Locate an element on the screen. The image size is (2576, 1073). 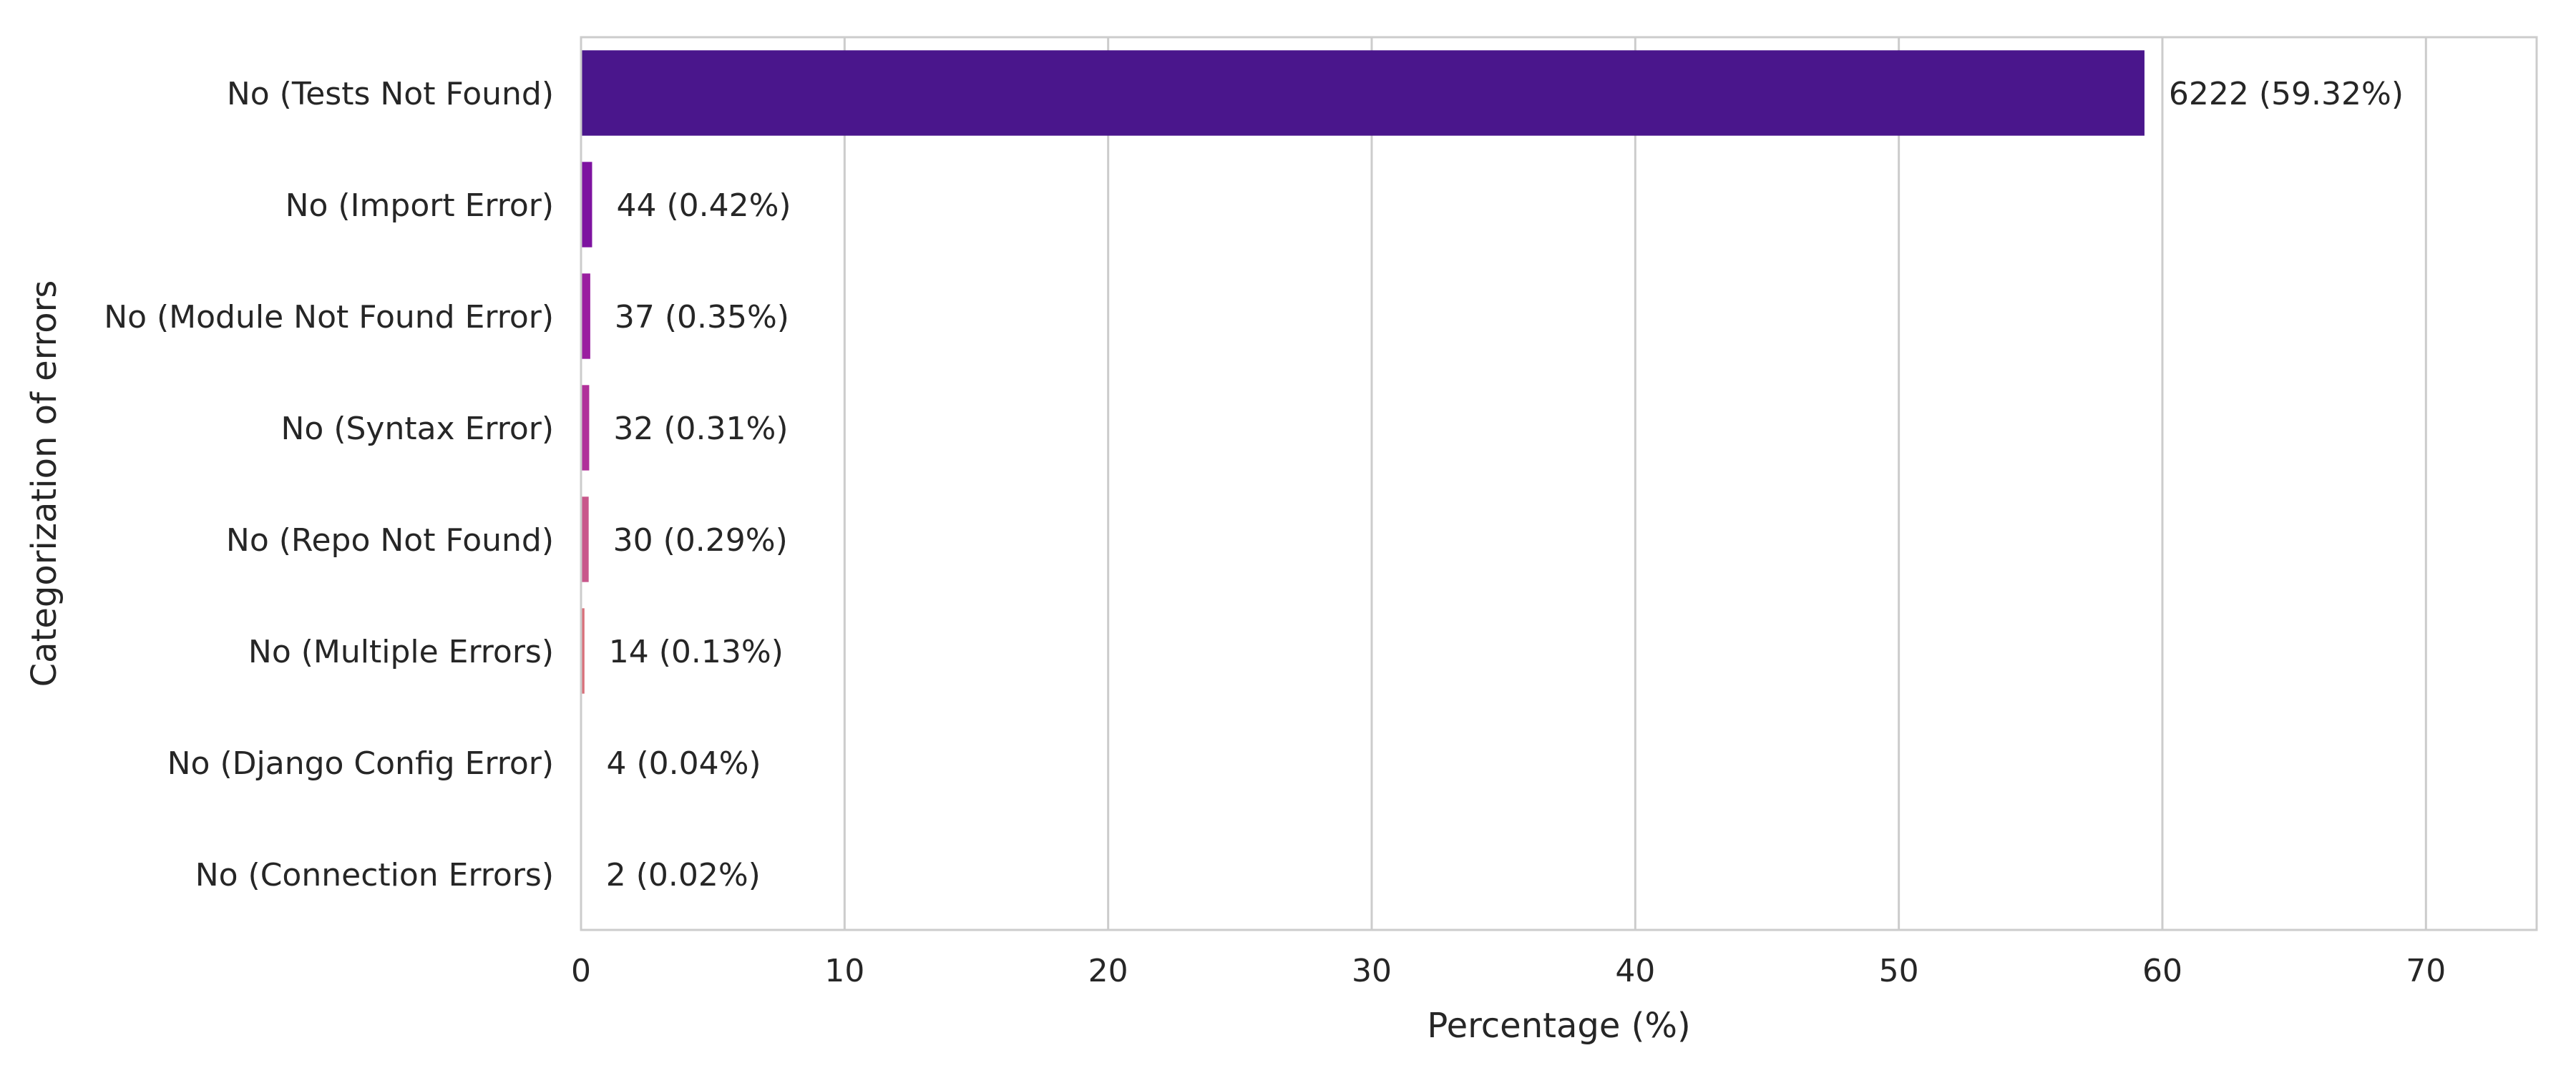
x-tick-label: 60 is located at coordinates (2162, 971).